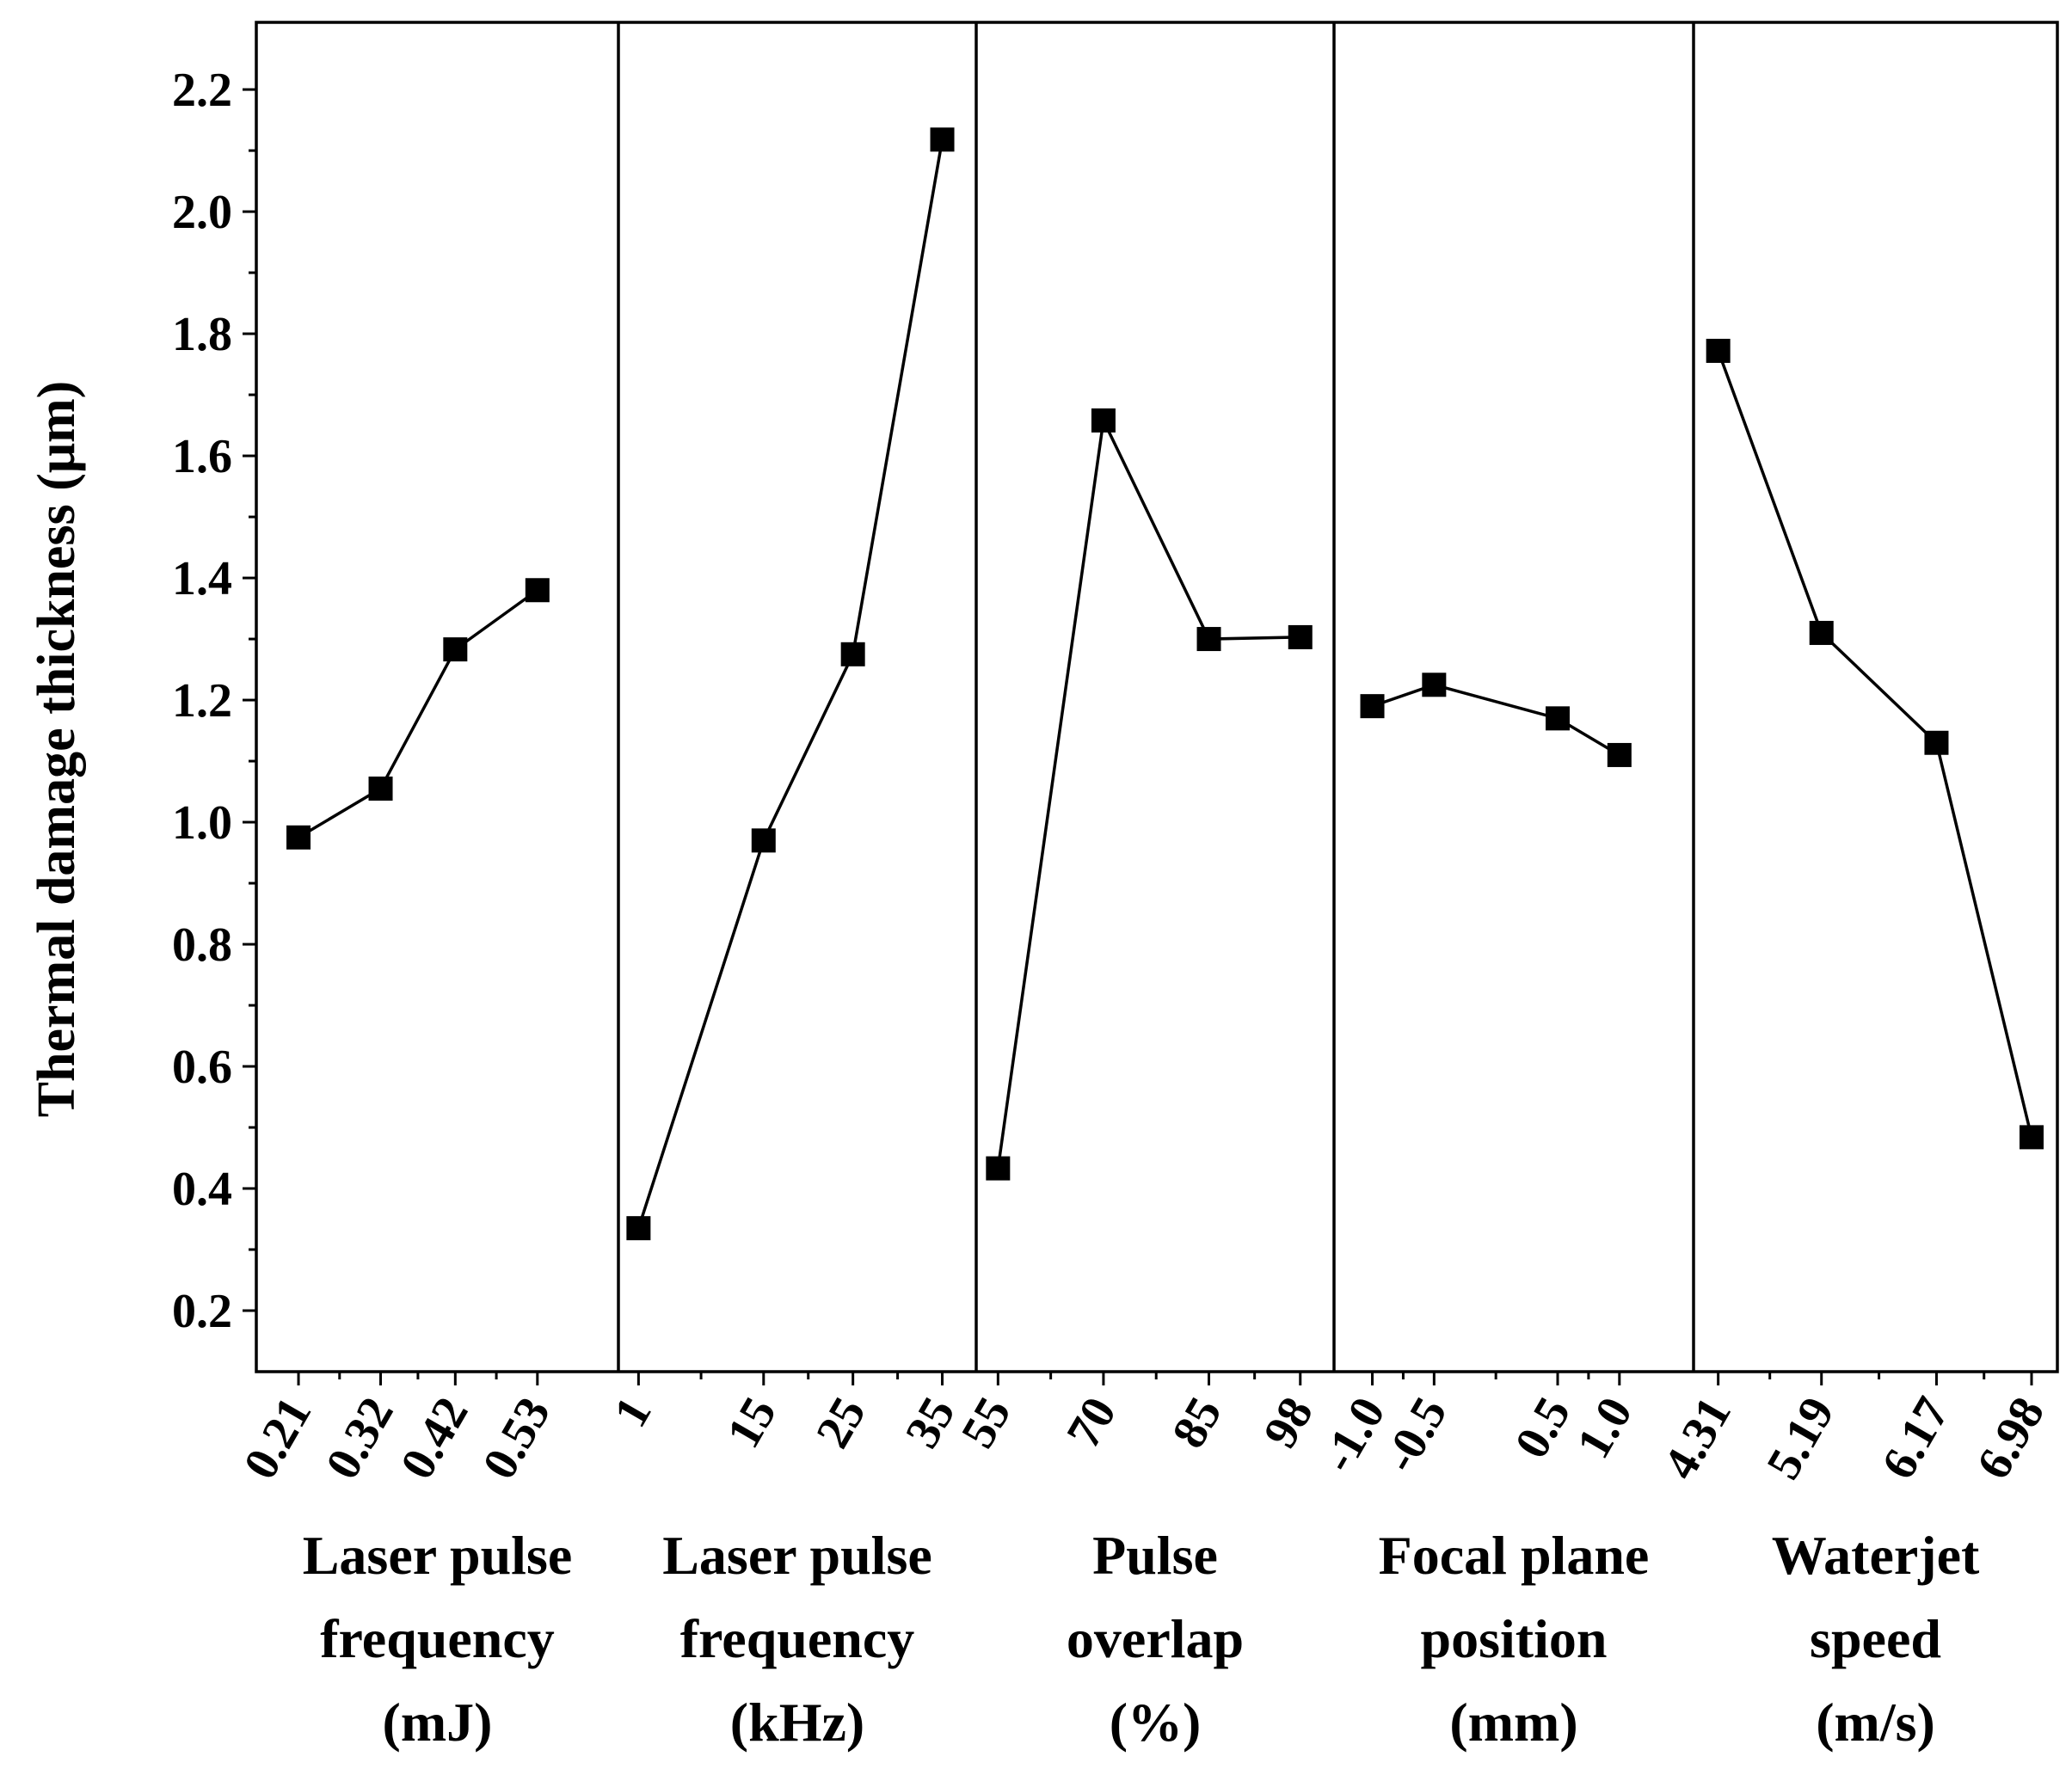 The width and height of the screenshot is (2072, 1775). What do you see at coordinates (202, 701) in the screenshot?
I see `y-tick-label: 1.2` at bounding box center [202, 701].